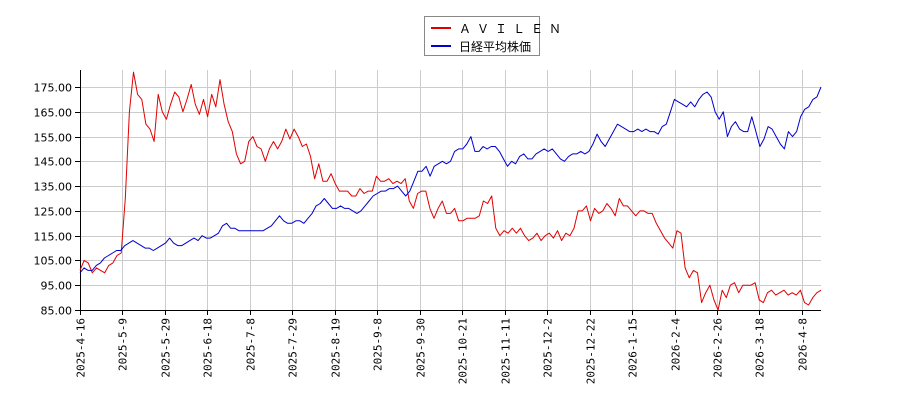 The image size is (900, 400). I want to click on legend-item-avilen: ＡＶＩＬＥＮ, so click(496, 28).